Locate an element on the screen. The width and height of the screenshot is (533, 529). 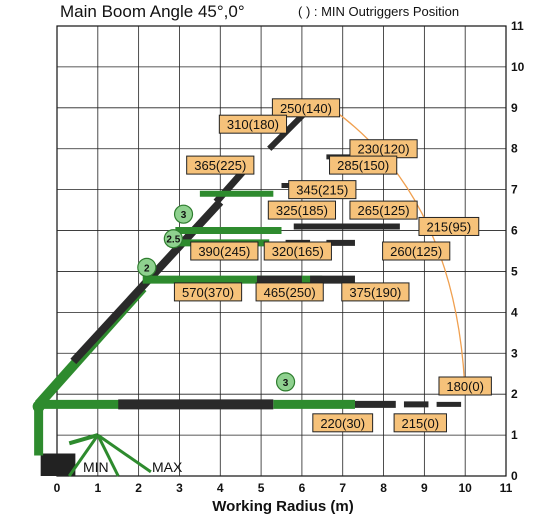
load-label: 375(190) is located at coordinates (375, 292).